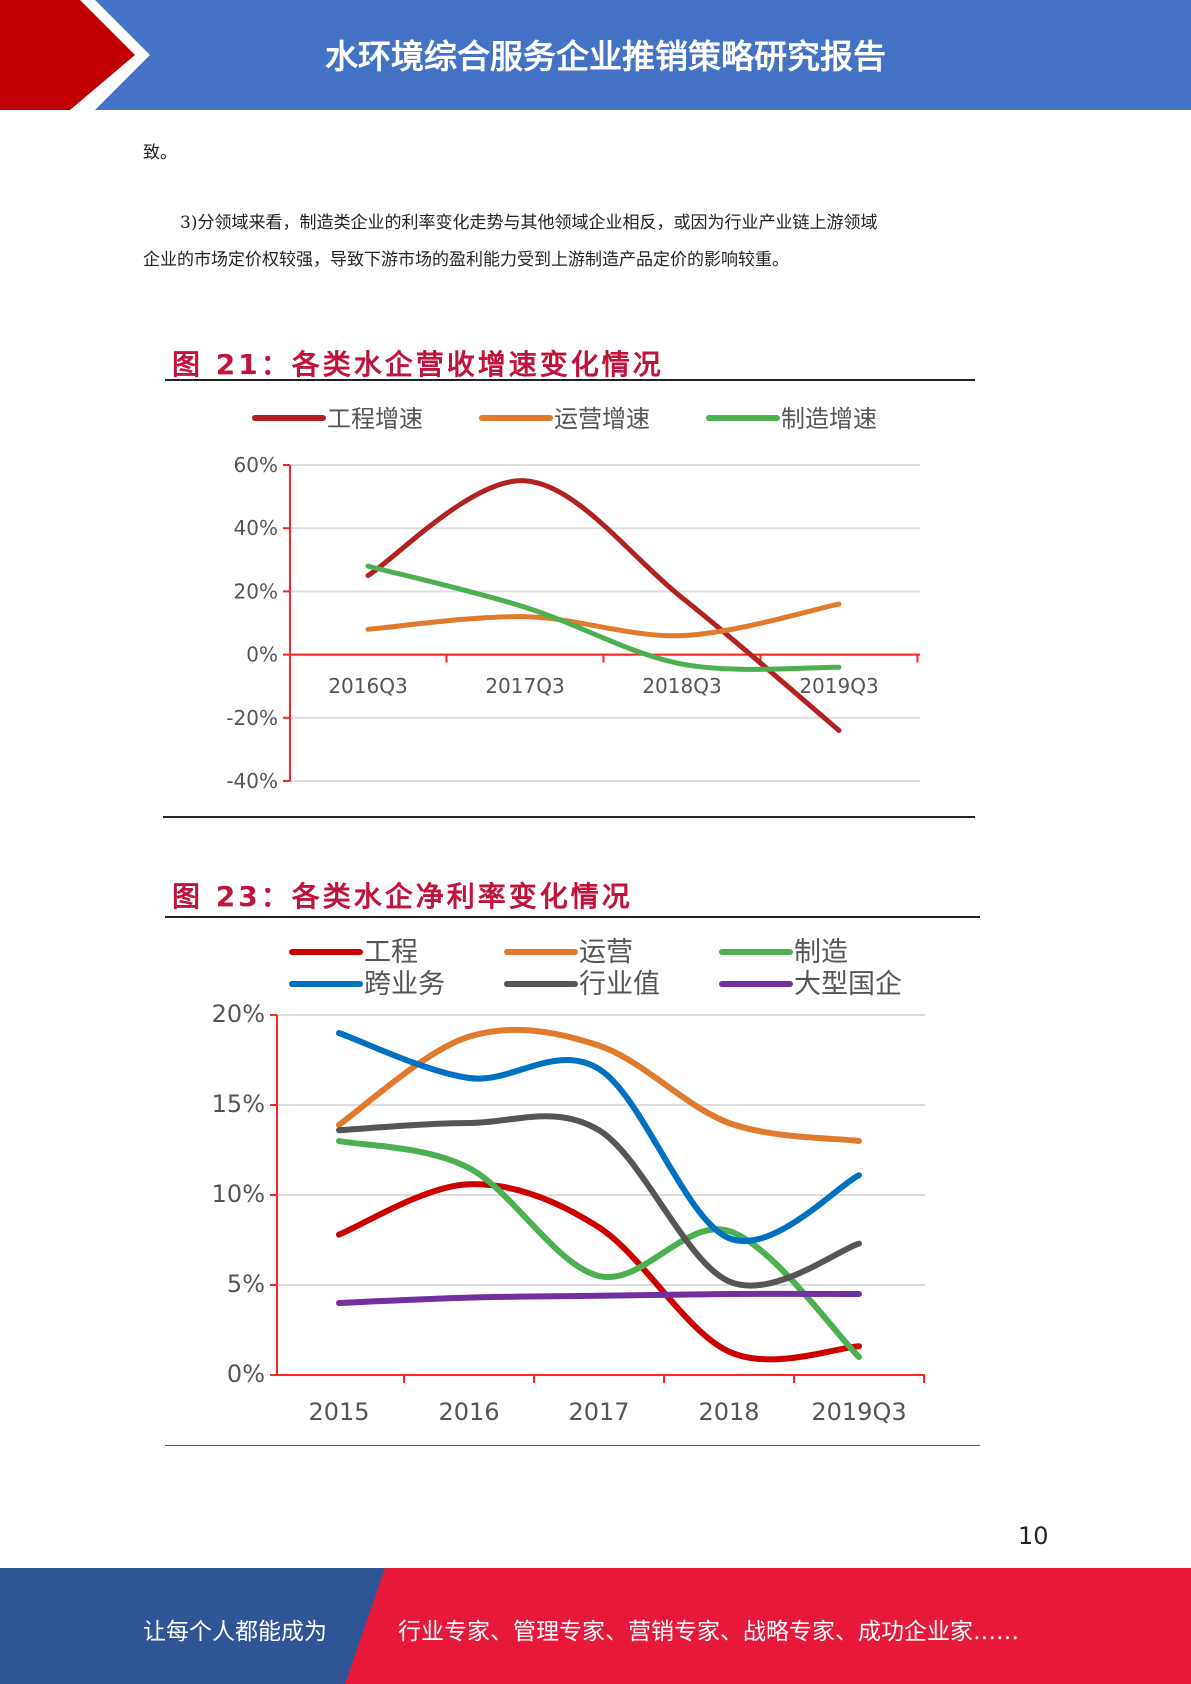 The image size is (1191, 1684). I want to click on paragraph: 致。, so click(160, 153).